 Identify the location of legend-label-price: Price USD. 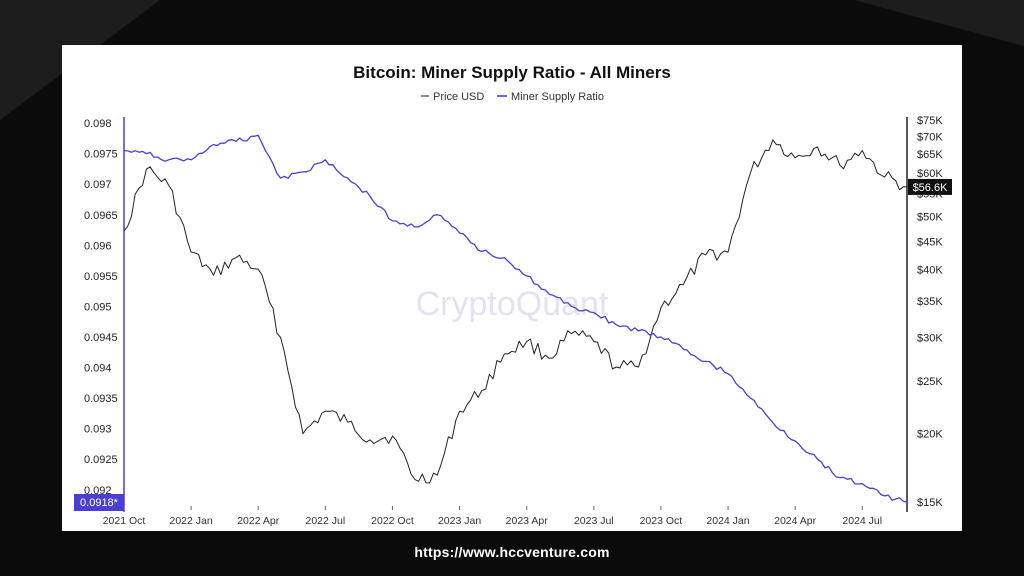
(458, 97).